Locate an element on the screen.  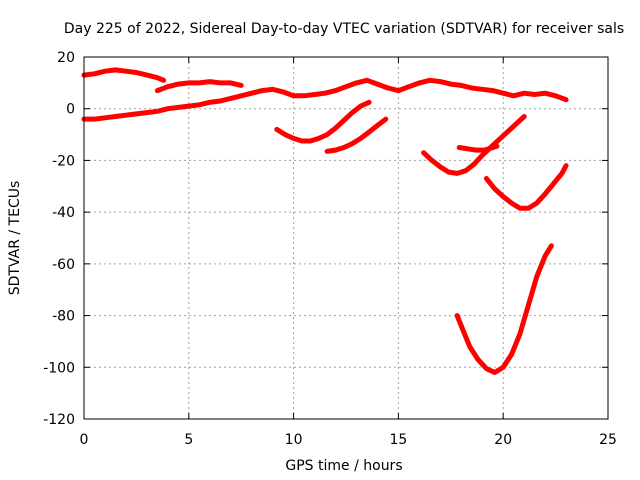
x-tick-label: 20 is located at coordinates (503, 440).